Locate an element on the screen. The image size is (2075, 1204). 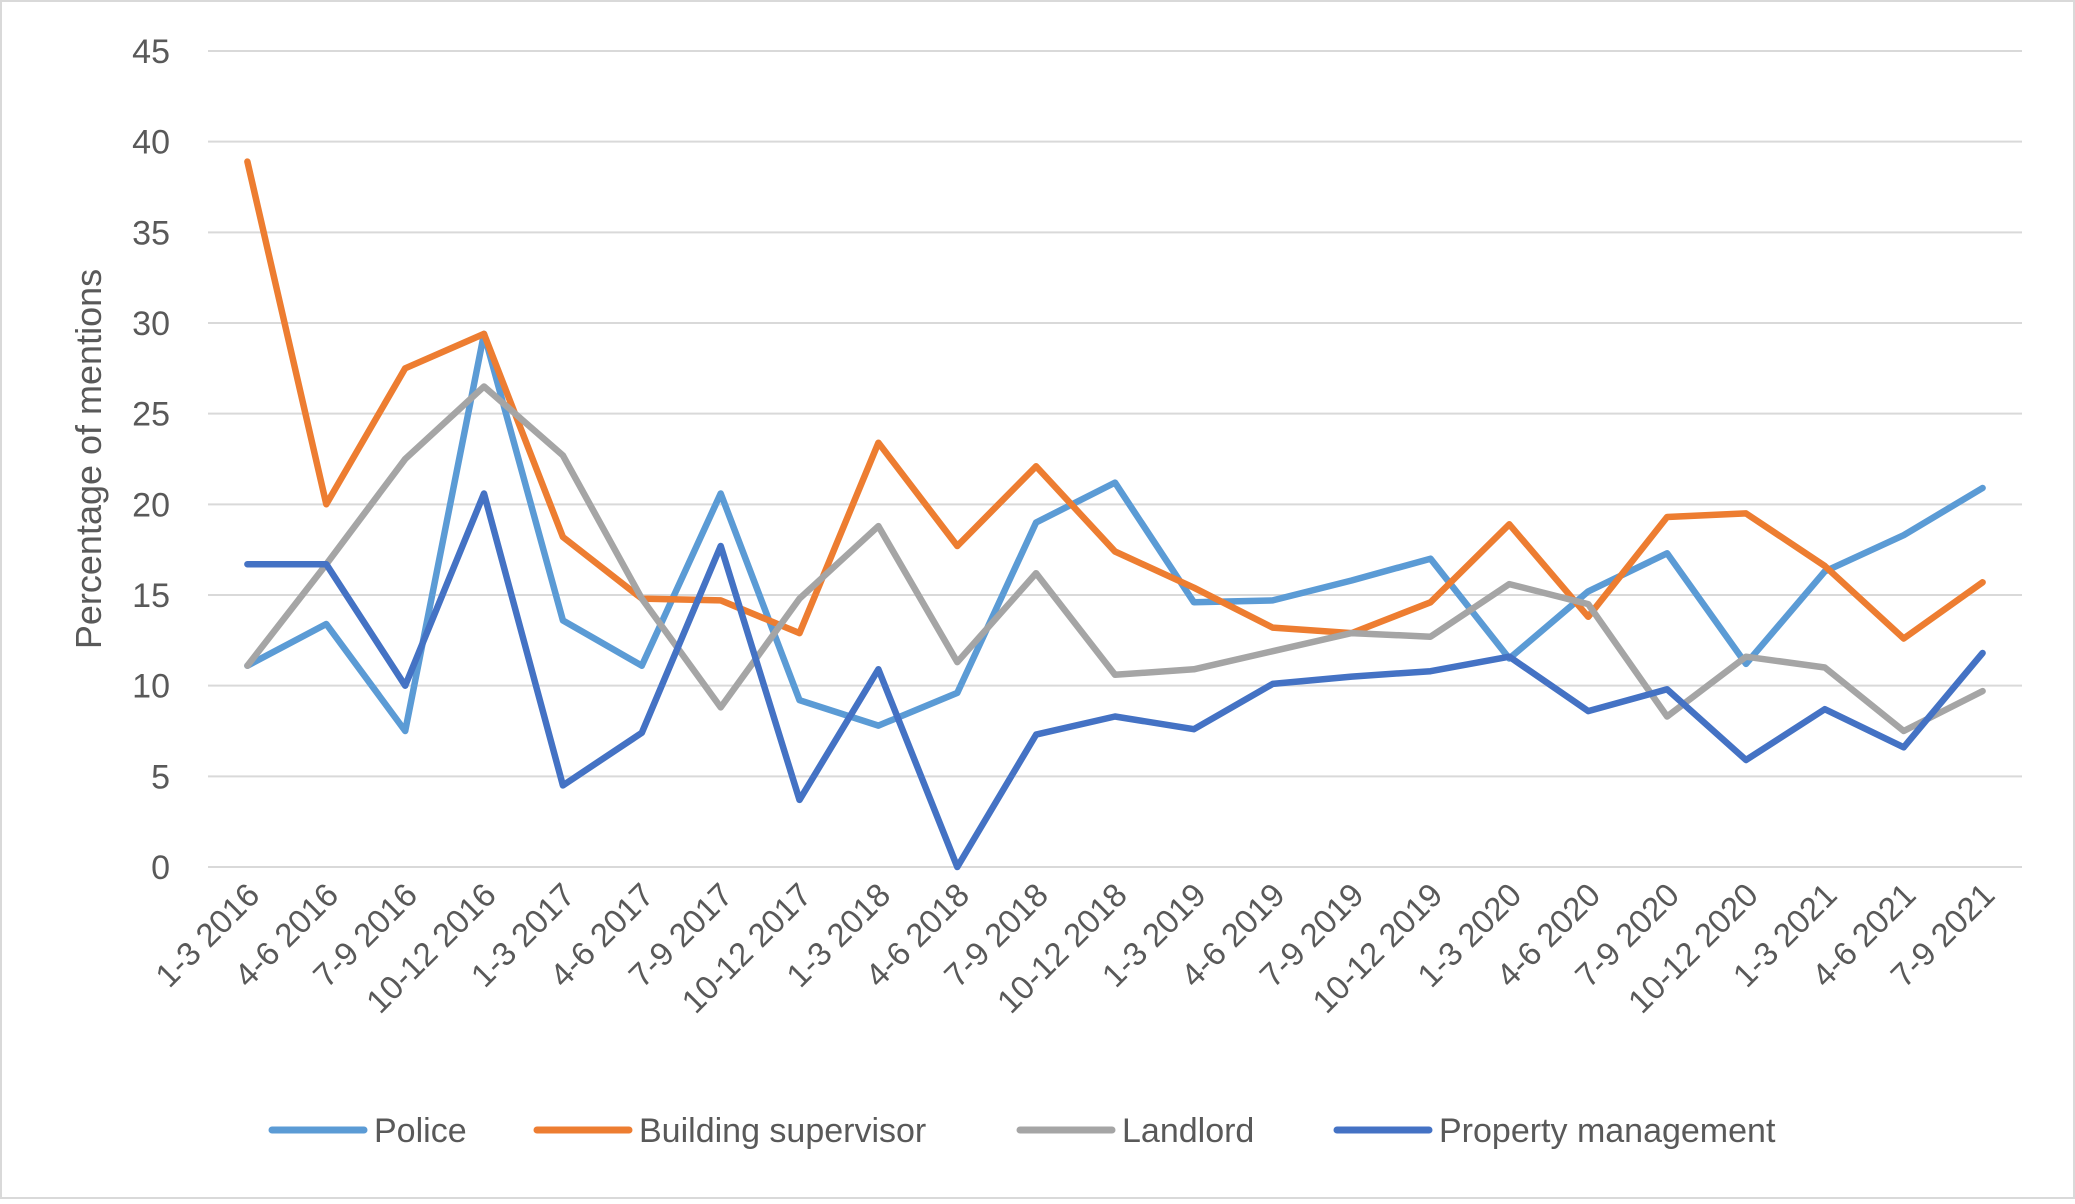
legend-label: Property management is located at coordinates (1607, 1131).